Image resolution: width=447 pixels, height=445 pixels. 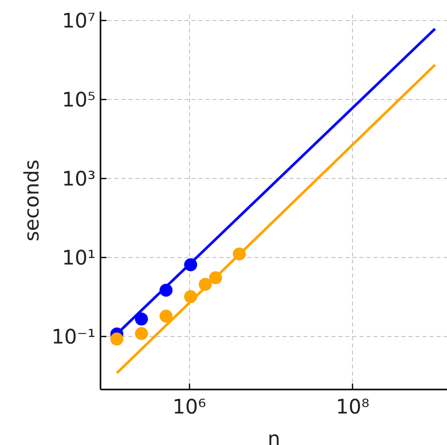 What do you see at coordinates (79, 258) in the screenshot?
I see `y-tick-label: 10¹` at bounding box center [79, 258].